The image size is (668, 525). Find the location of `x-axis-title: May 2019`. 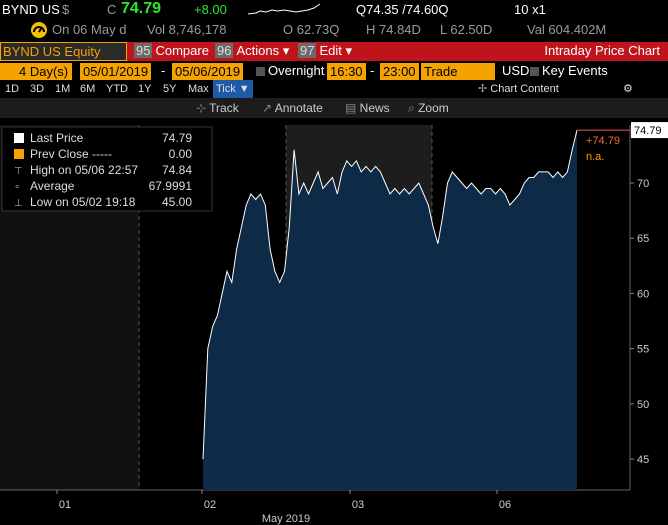

x-axis-title: May 2019 is located at coordinates (286, 519).